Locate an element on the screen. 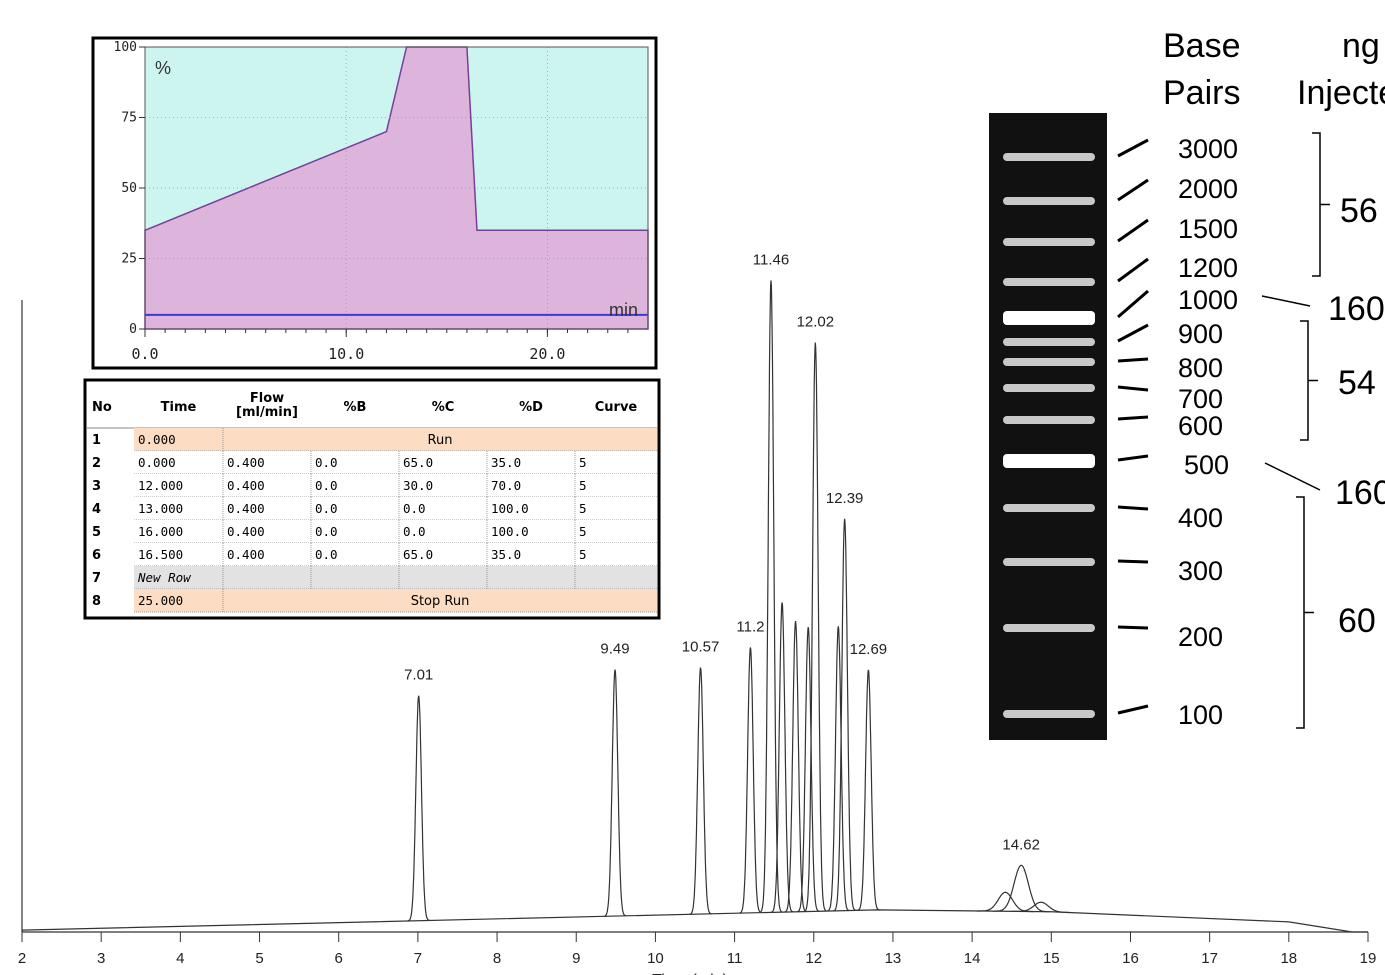  row-number: 7 is located at coordinates (96, 578).